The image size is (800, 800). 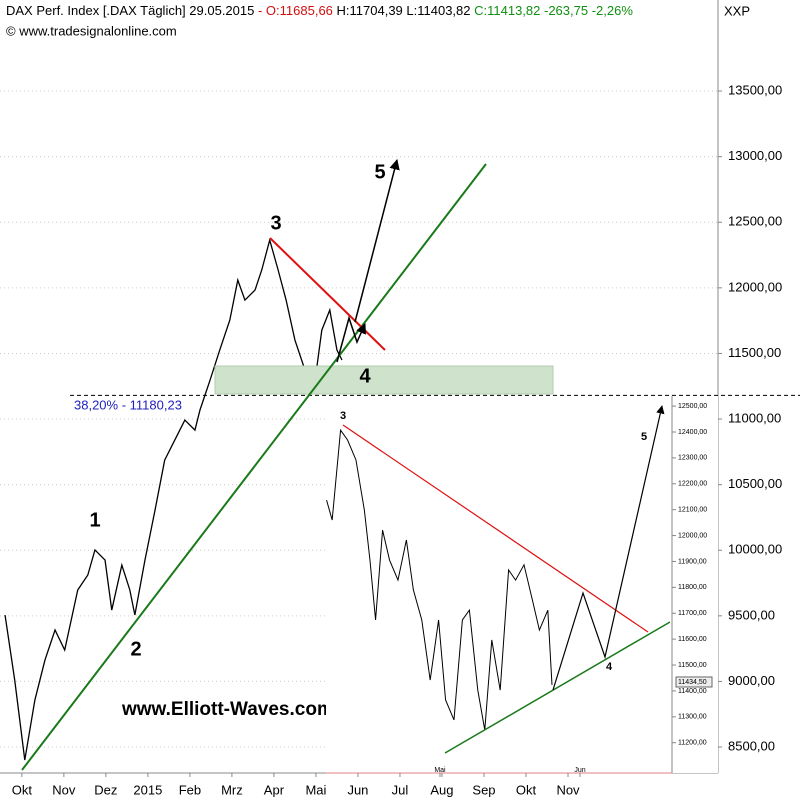 I want to click on y-tick-label: 11700,00, so click(x=692, y=613).